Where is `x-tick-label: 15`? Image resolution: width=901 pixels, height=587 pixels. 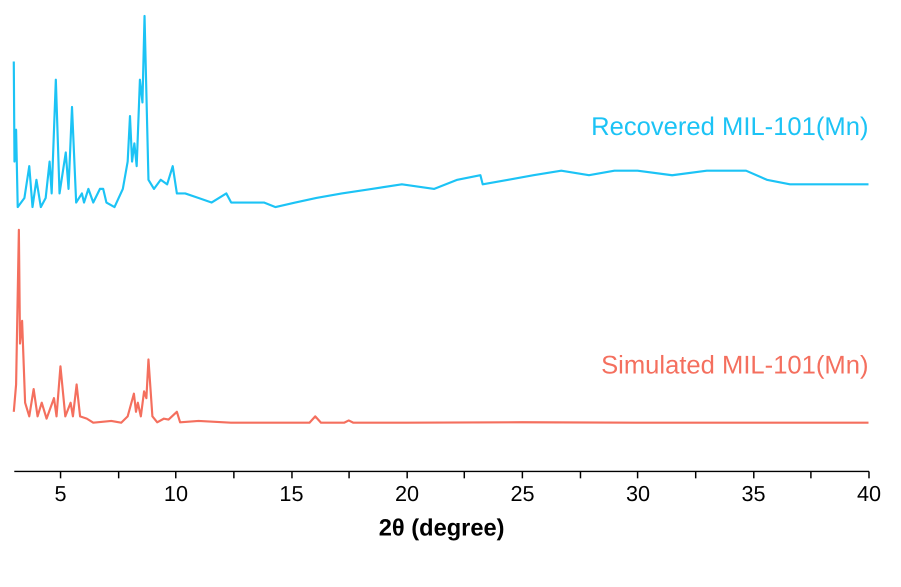 x-tick-label: 15 is located at coordinates (291, 493).